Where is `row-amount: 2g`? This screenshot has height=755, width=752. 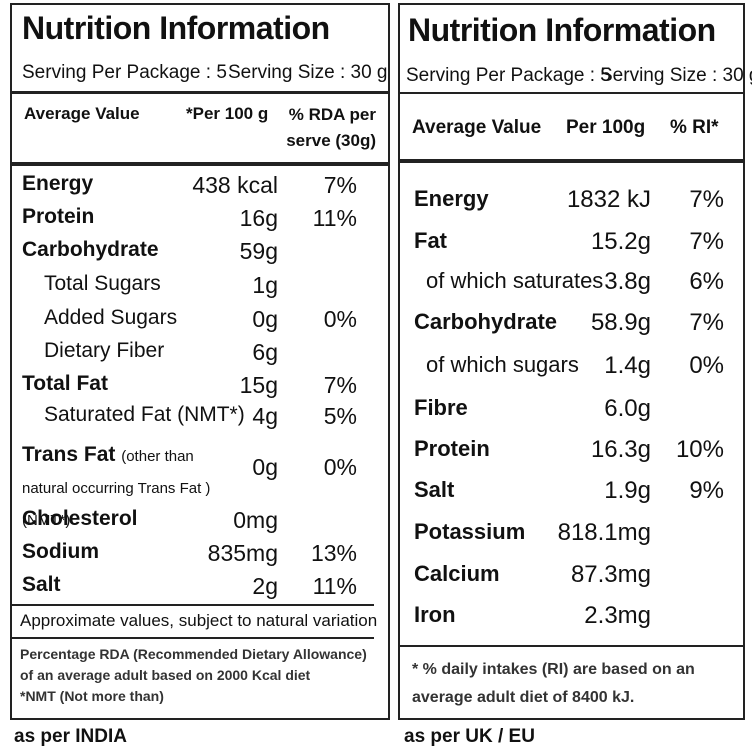 row-amount: 2g is located at coordinates (265, 586).